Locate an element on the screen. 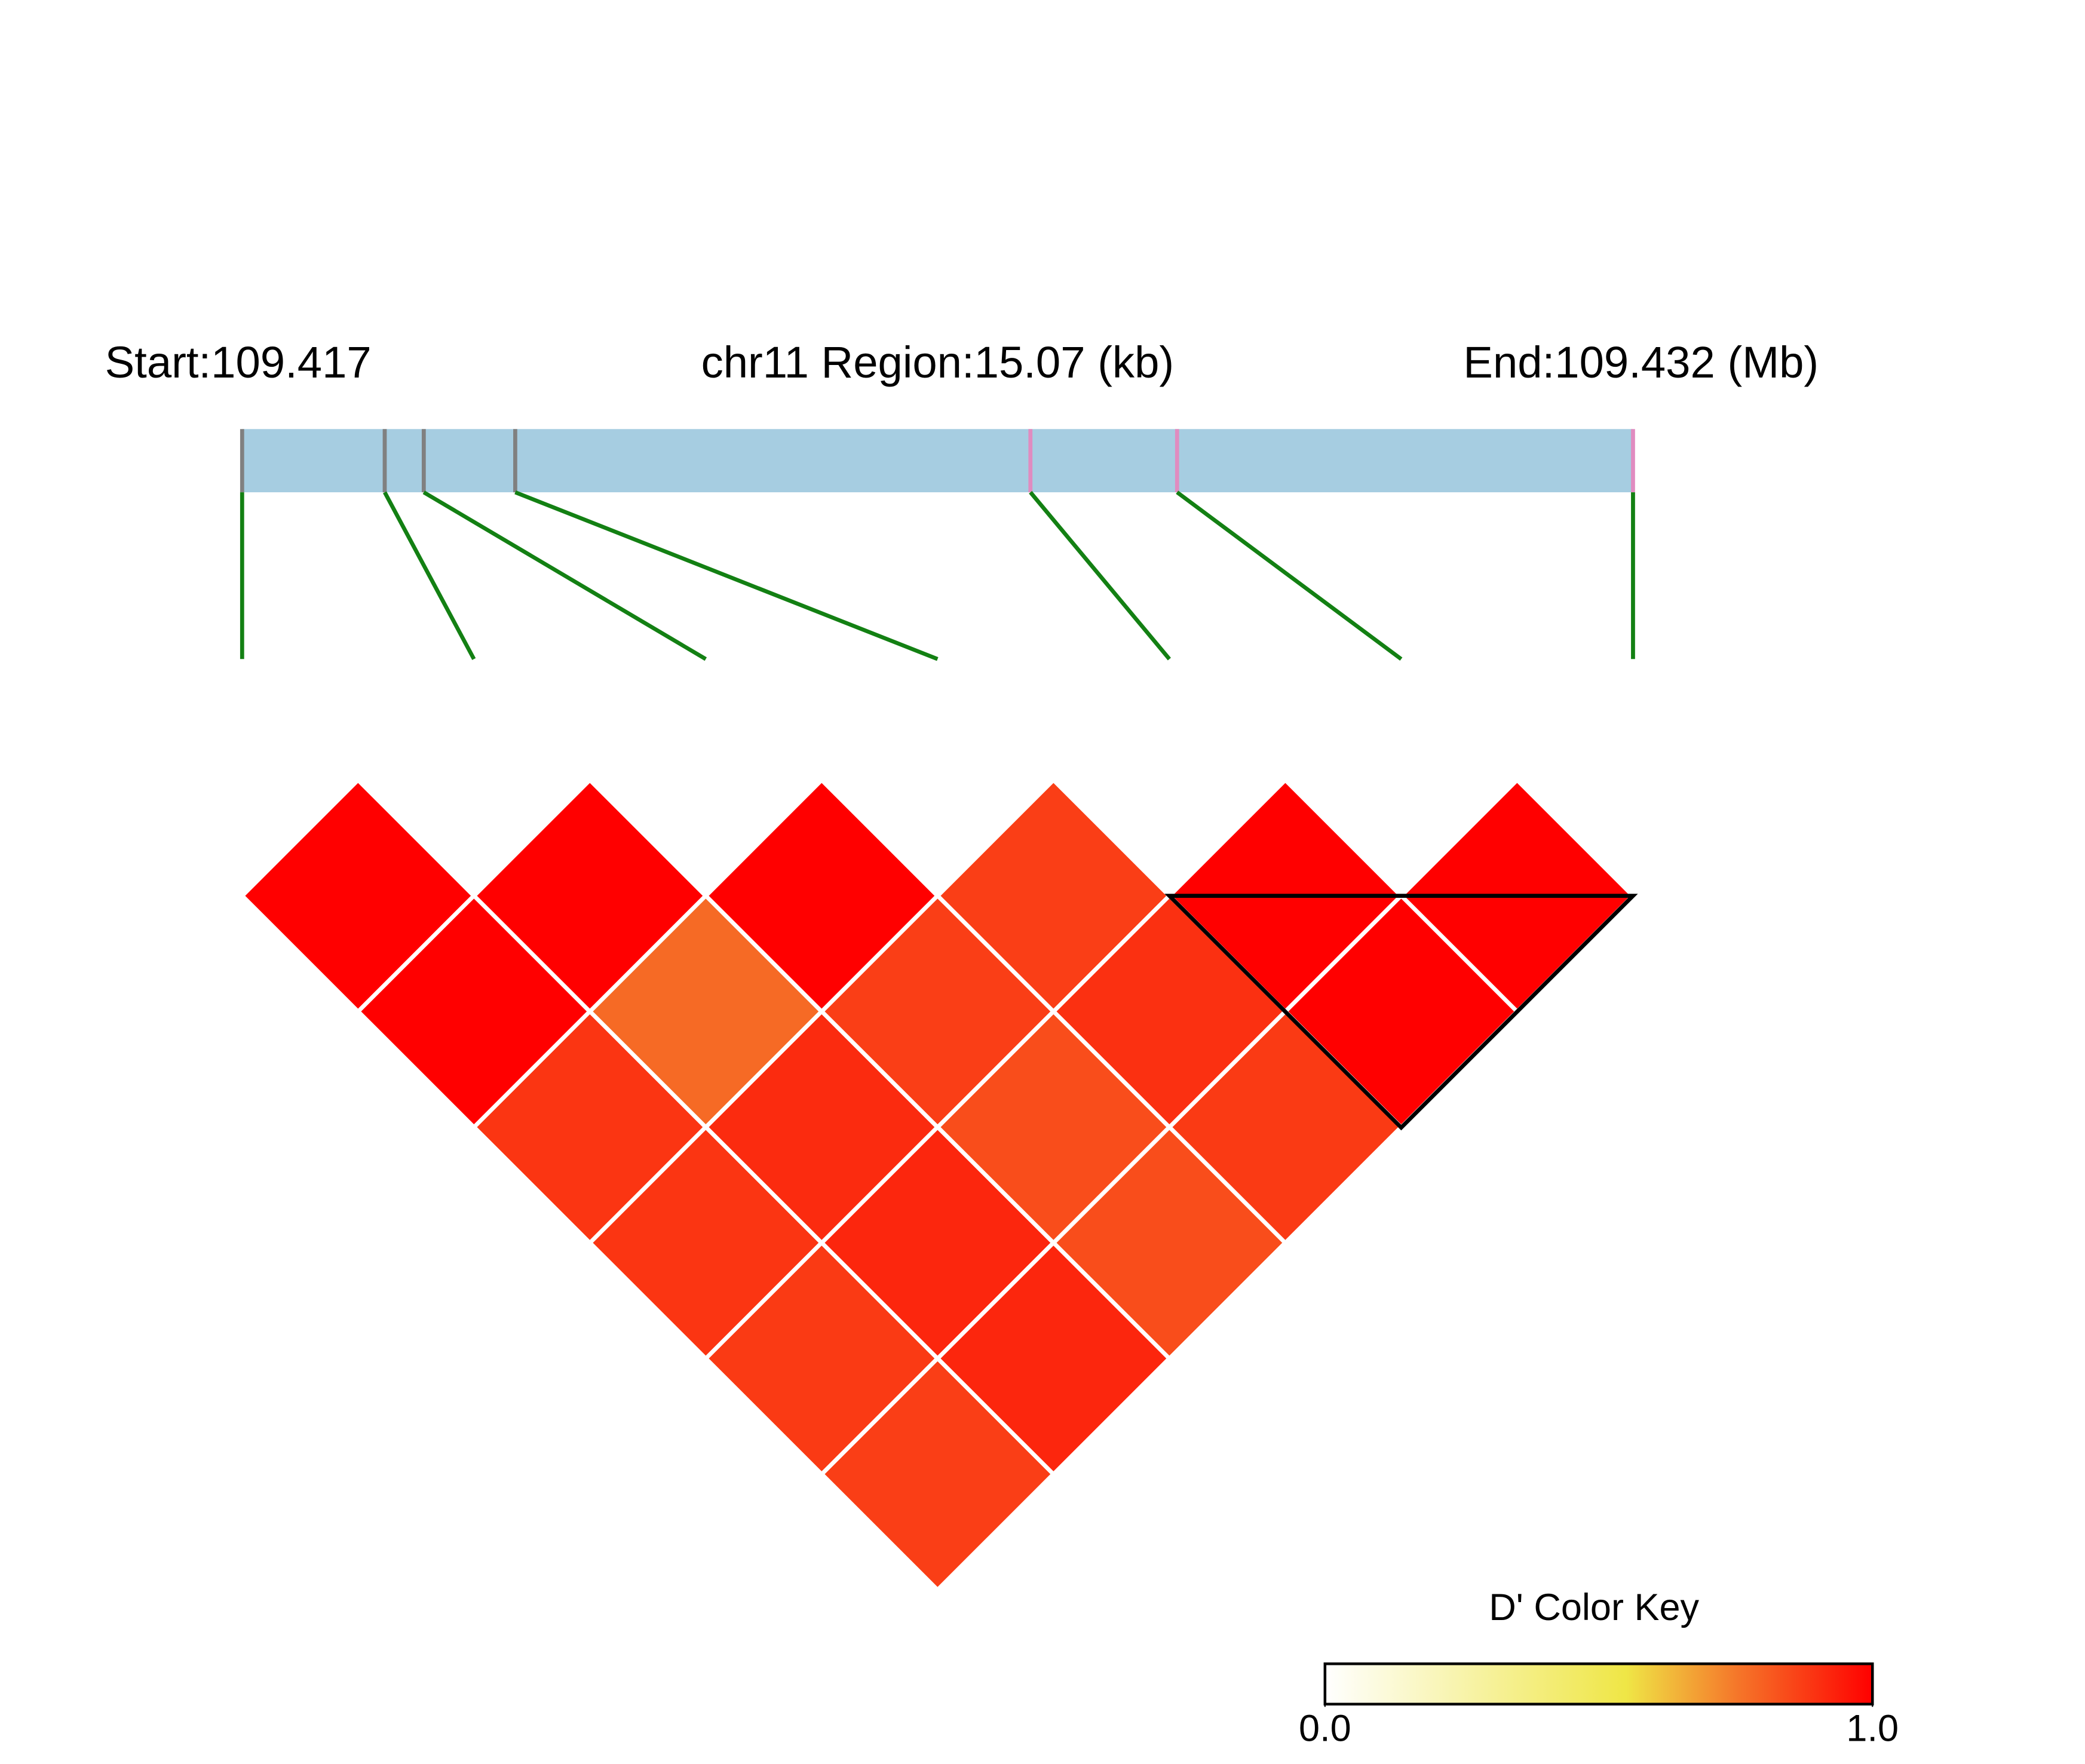 This screenshot has width=2085, height=1764. chart-title: chr11 Region:15.07 (kb) is located at coordinates (938, 362).